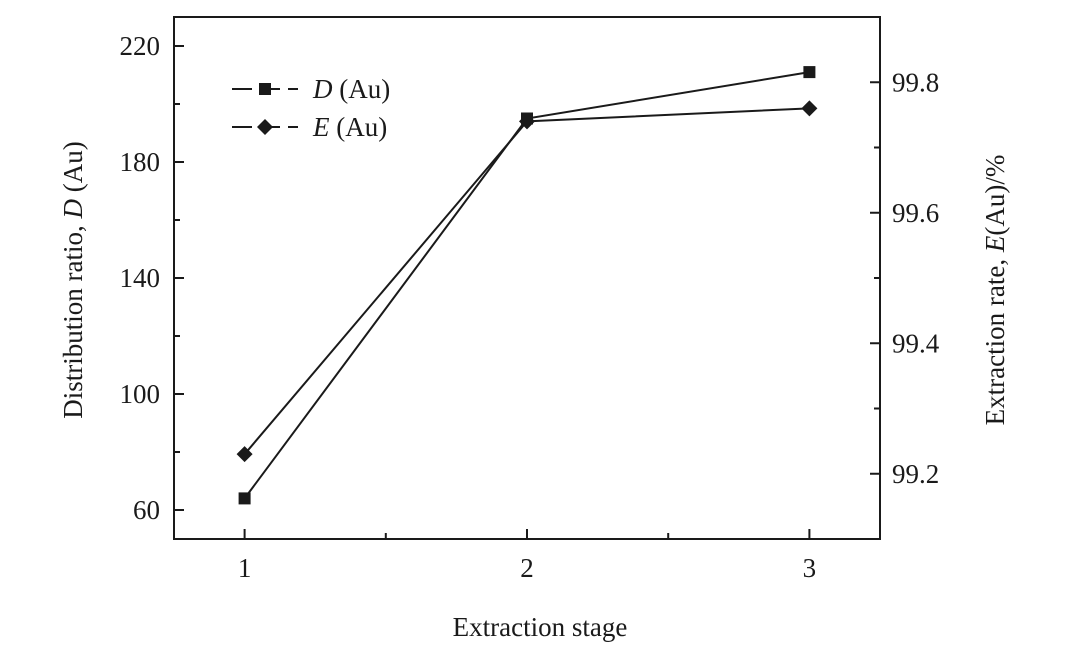 The image size is (1068, 659). Describe the element at coordinates (265, 89) in the screenshot. I see `legend-marker-square` at that location.